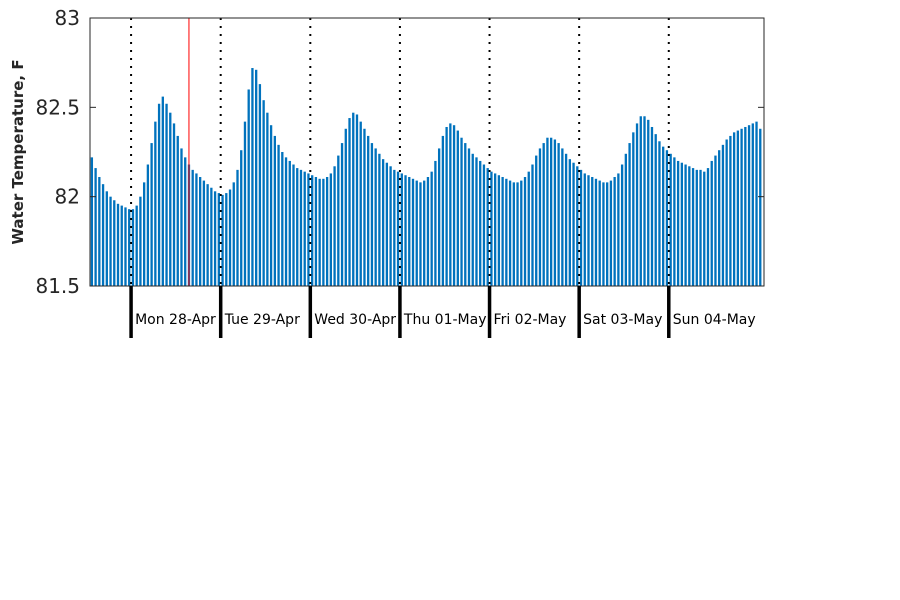  I want to click on y-tick-label: 81.5, so click(57, 286).